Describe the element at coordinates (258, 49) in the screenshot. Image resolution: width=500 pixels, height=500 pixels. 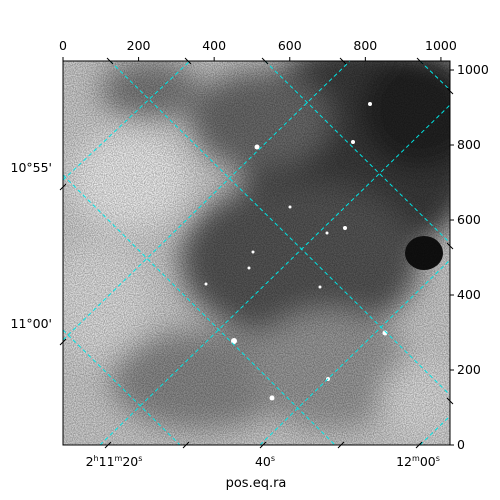
I see `top-axis-ticks: 0 200 400 600 800 1000` at that location.